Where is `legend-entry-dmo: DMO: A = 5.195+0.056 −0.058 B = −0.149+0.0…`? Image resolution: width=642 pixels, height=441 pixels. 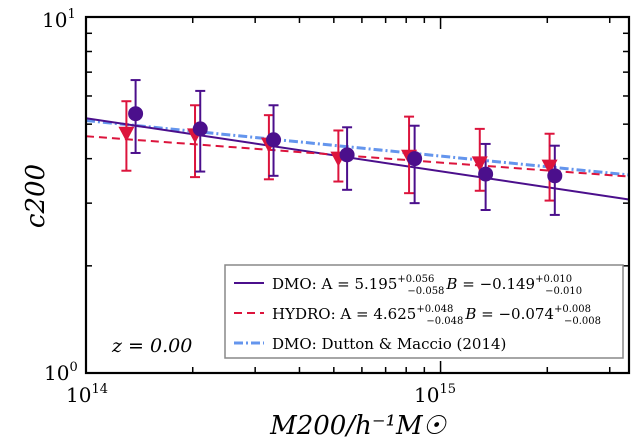
legend-entry-dmo: DMO: A = 5.195+0.056 −0.058 B = −0.149+0.0… is located at coordinates (427, 285).